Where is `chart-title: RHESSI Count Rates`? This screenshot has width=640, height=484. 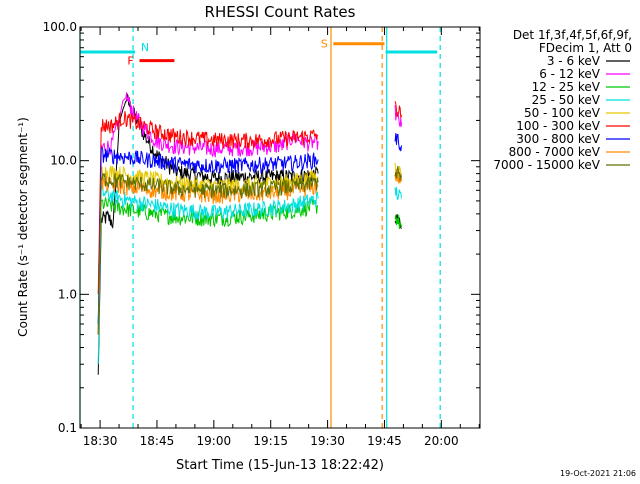
chart-title: RHESSI Count Rates is located at coordinates (280, 12).